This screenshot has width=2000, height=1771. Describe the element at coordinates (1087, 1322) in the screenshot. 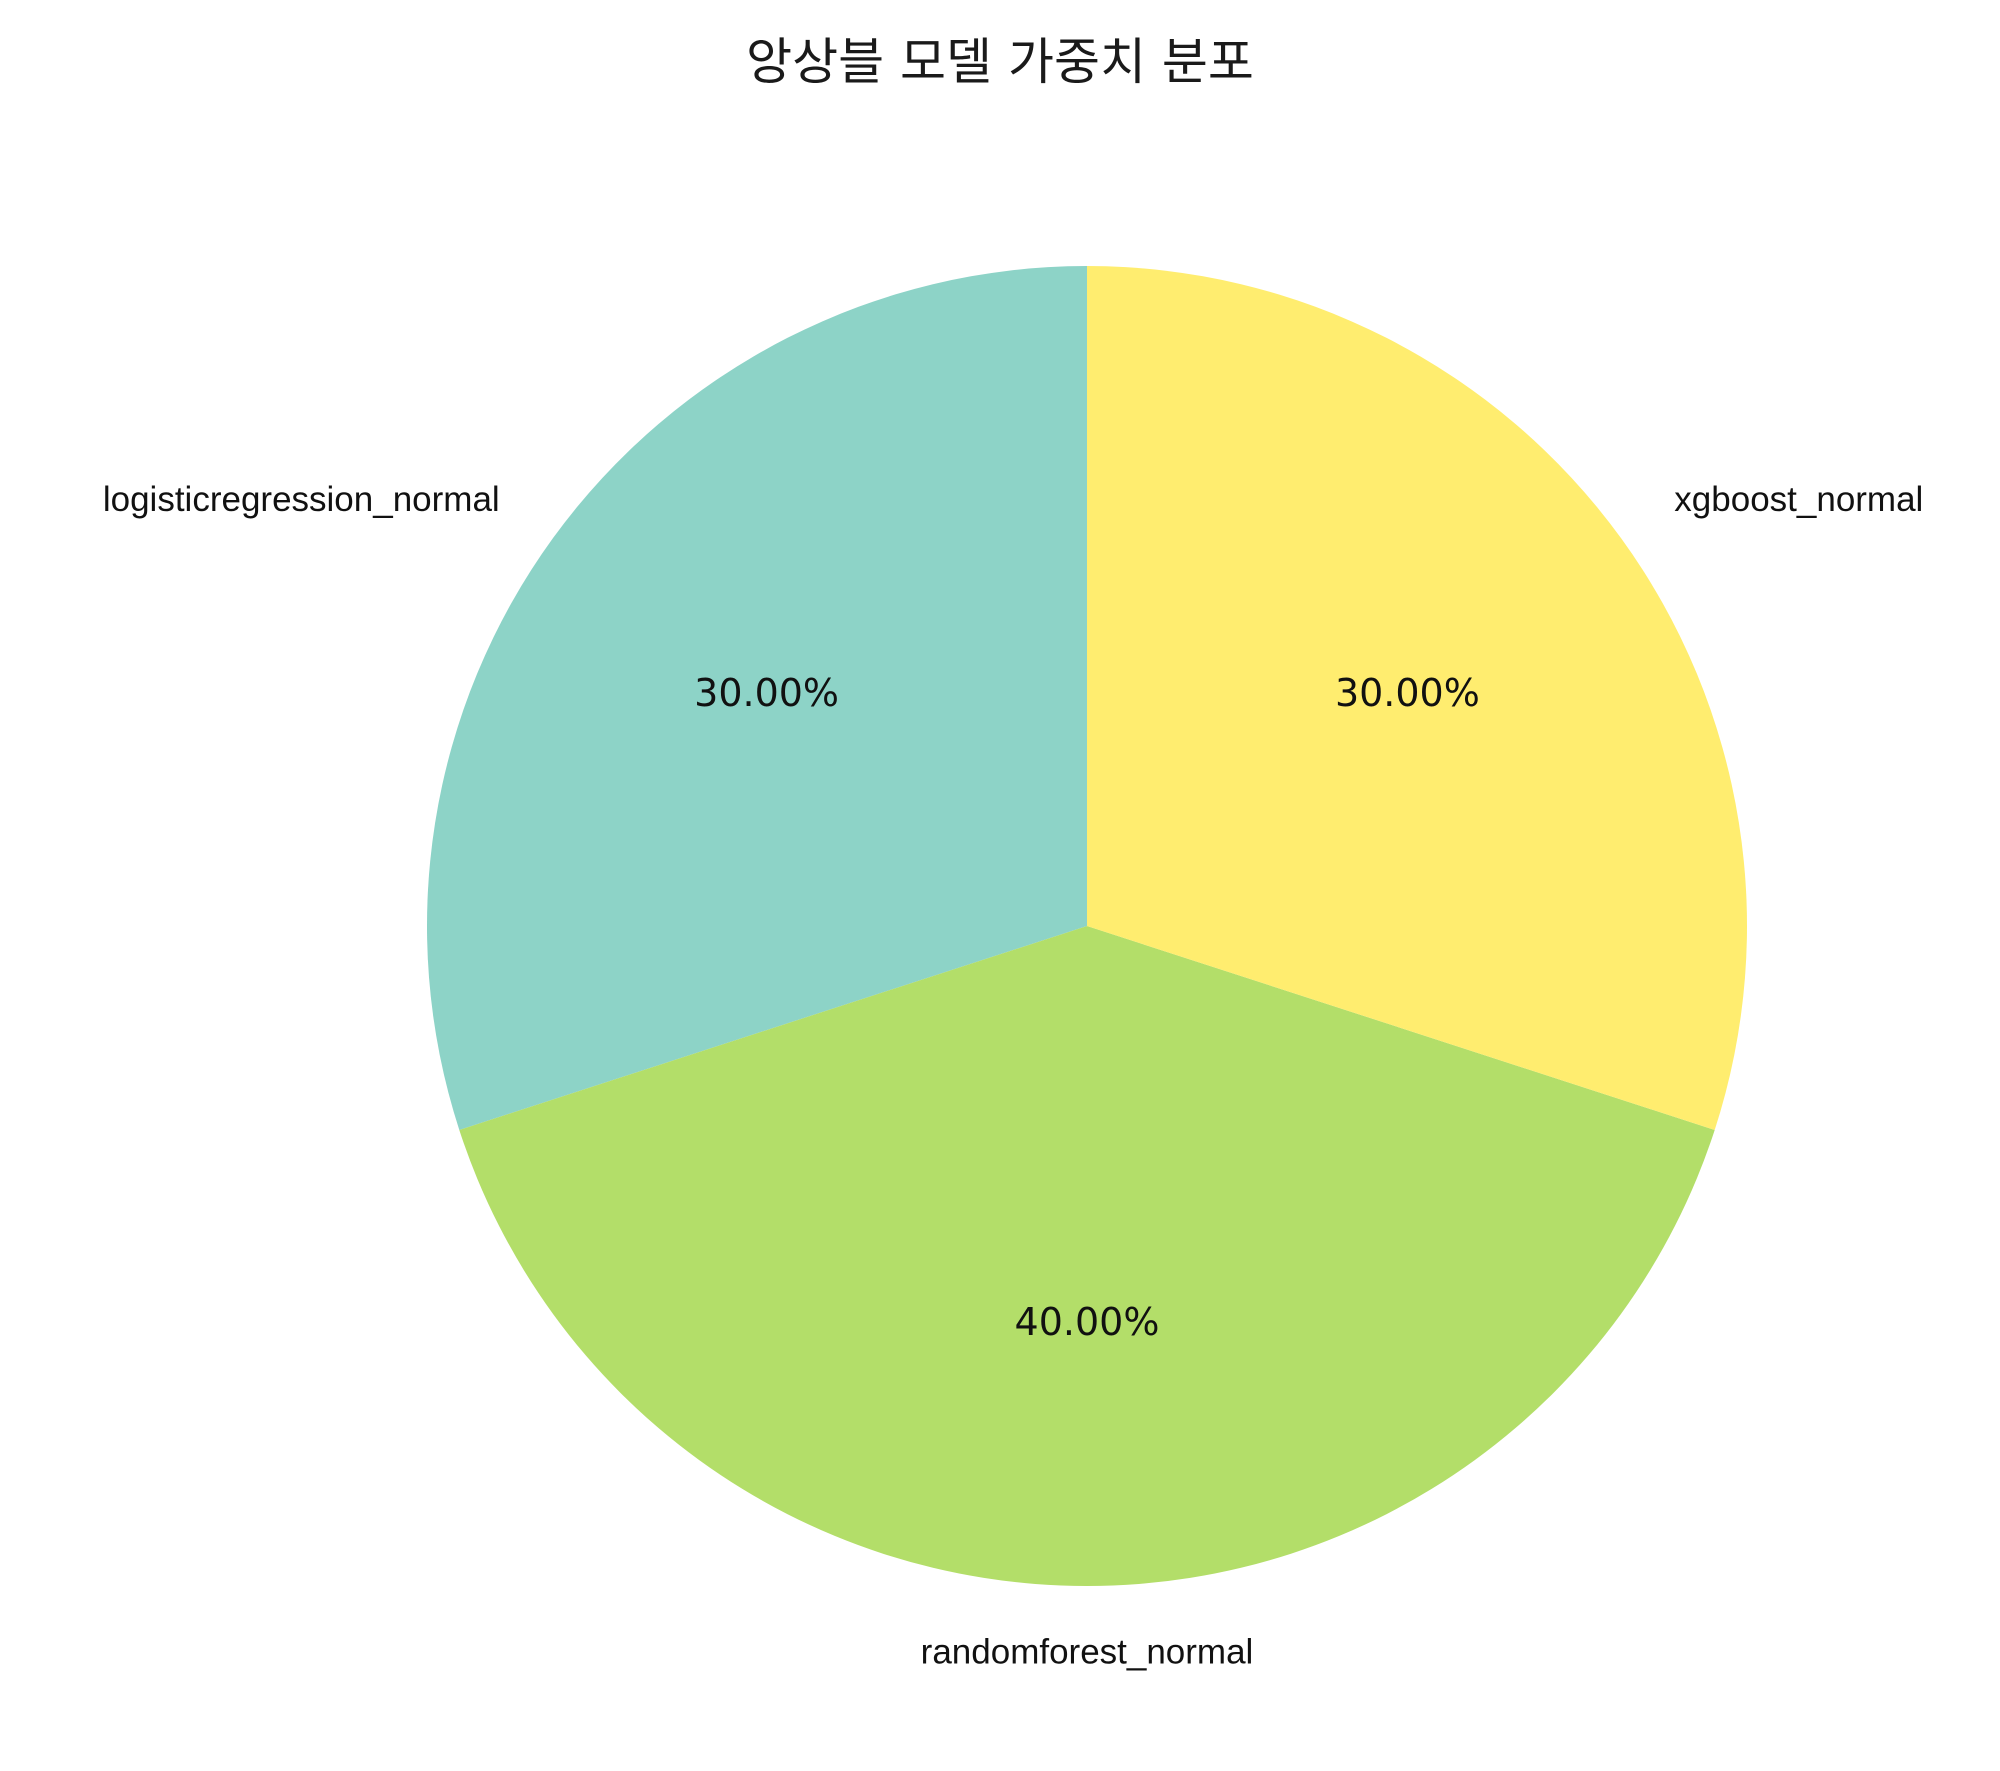

I see `percent-label: 40.00%` at that location.